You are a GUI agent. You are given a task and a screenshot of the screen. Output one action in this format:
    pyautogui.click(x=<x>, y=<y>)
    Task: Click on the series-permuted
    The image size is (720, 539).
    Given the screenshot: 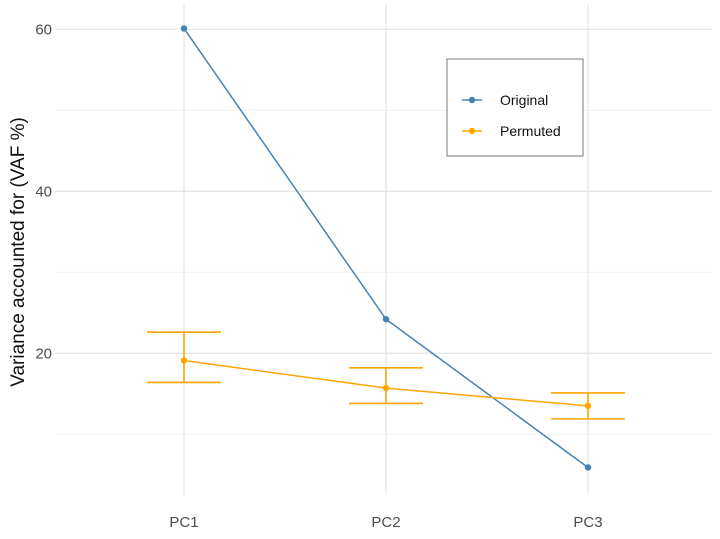 What is the action you would take?
    pyautogui.click(x=386, y=375)
    